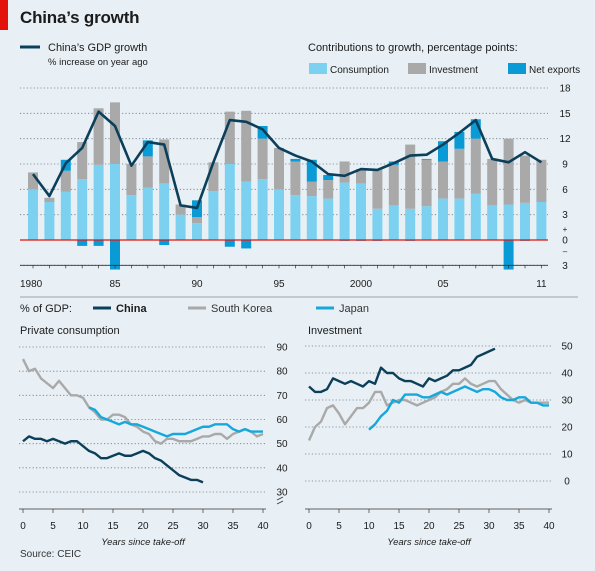 The image size is (595, 571). What do you see at coordinates (567, 428) in the screenshot?
I see `y-tick-label-investment_panel: 20` at bounding box center [567, 428].